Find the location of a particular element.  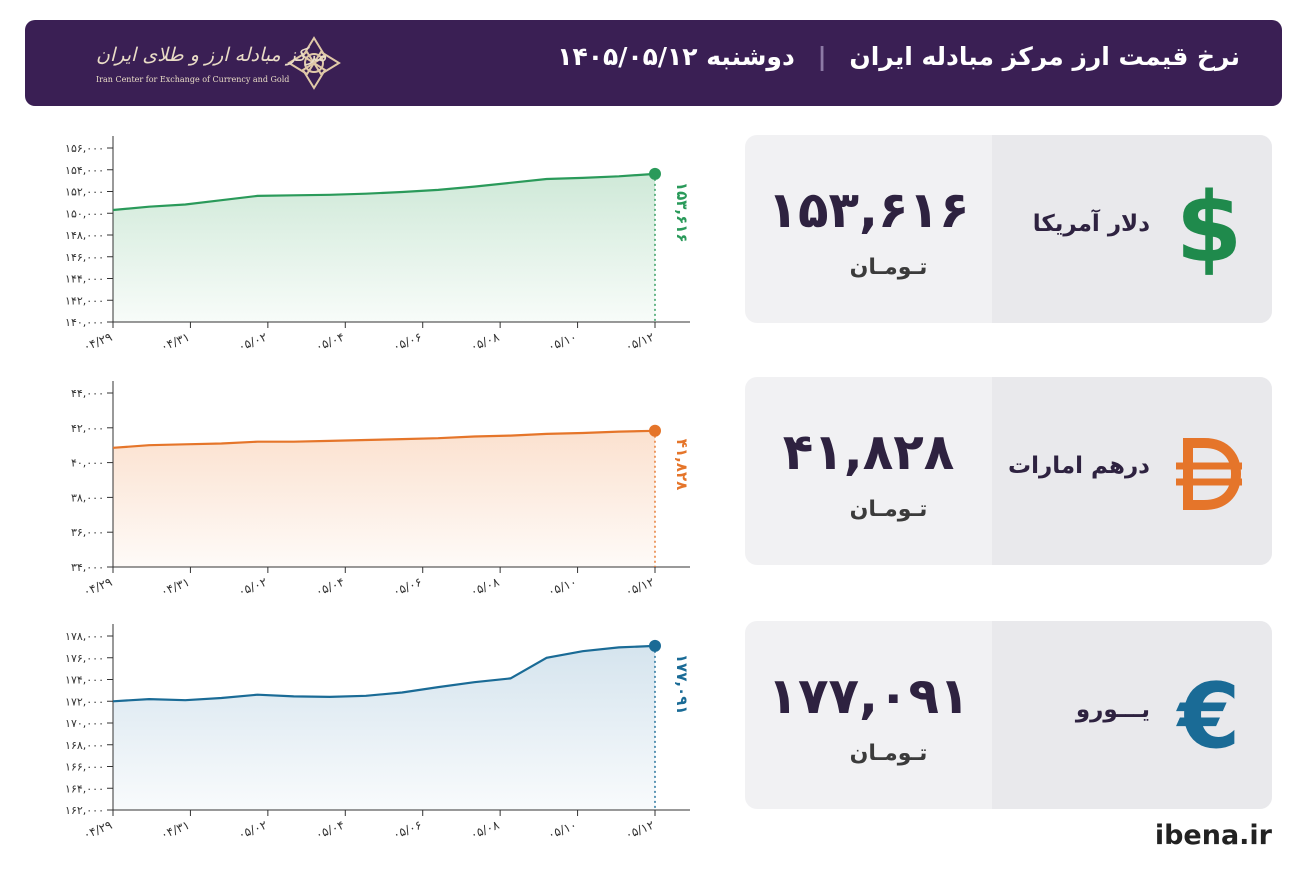

euro-card: ۱۷۷,۰۹۱ تـومـان یـــورو € is located at coordinates (1008, 715).